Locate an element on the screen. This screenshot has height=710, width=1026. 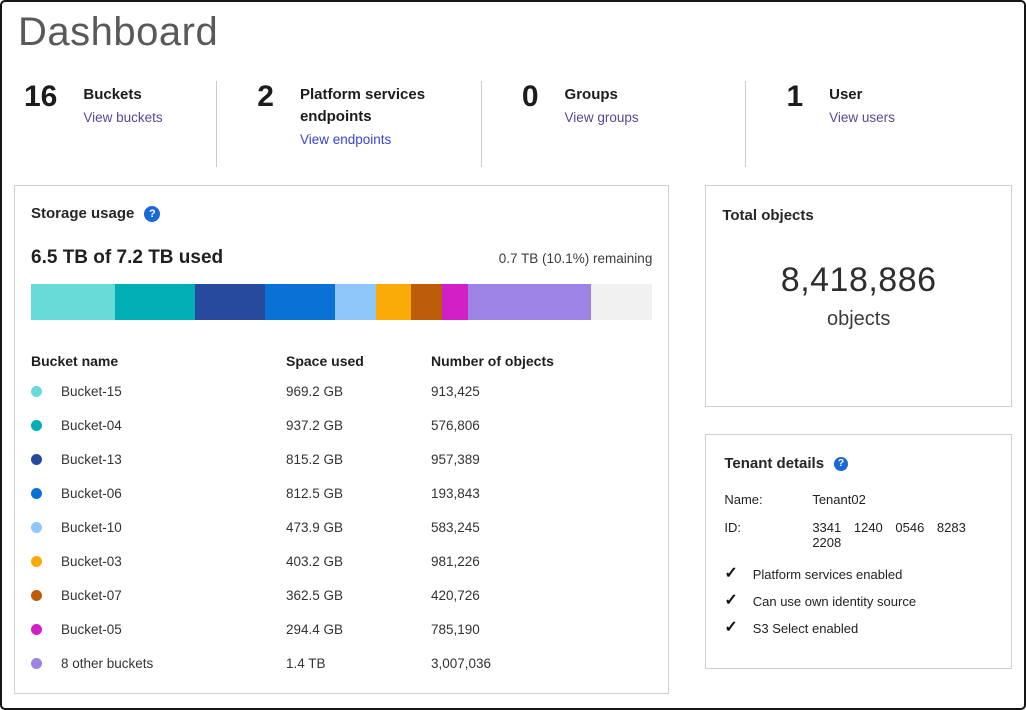
bucket-object-count: 420,726 is located at coordinates (455, 595).